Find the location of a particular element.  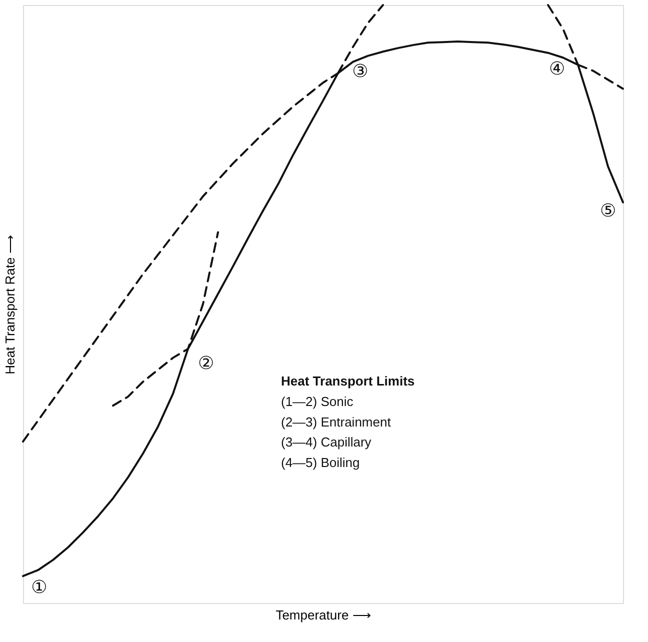

y-axis-title: Heat Transport Rate ⟶ is located at coordinates (10, 304).